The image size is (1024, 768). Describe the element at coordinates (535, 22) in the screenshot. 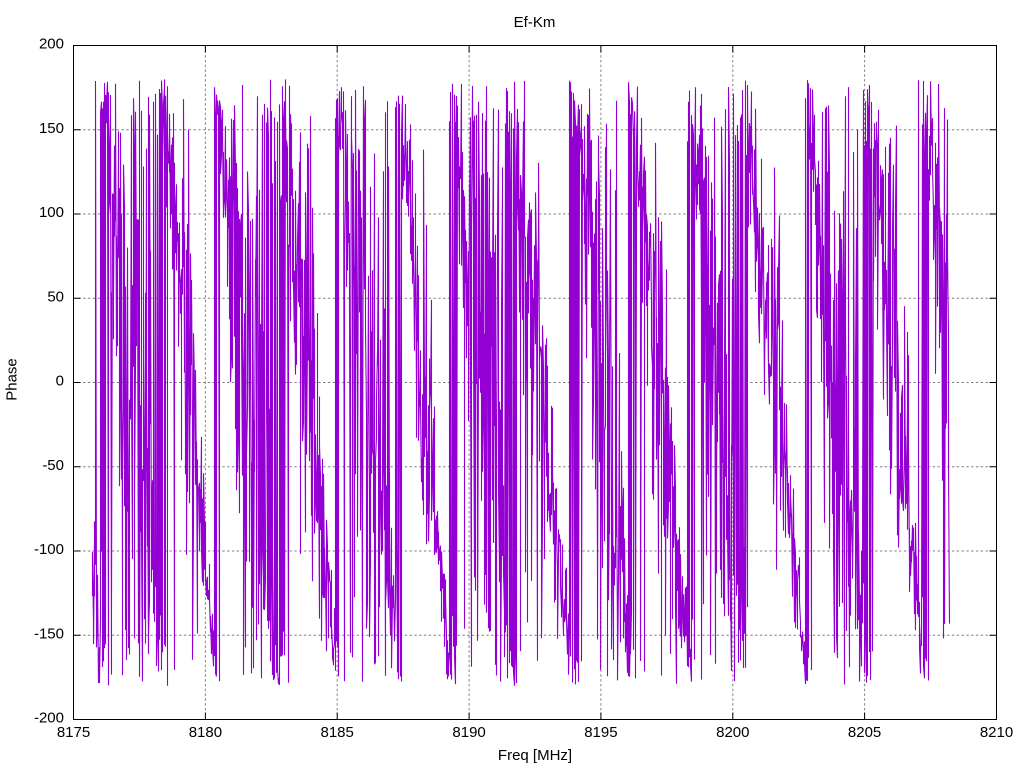

I see `svg-text: Ef-Km` at that location.